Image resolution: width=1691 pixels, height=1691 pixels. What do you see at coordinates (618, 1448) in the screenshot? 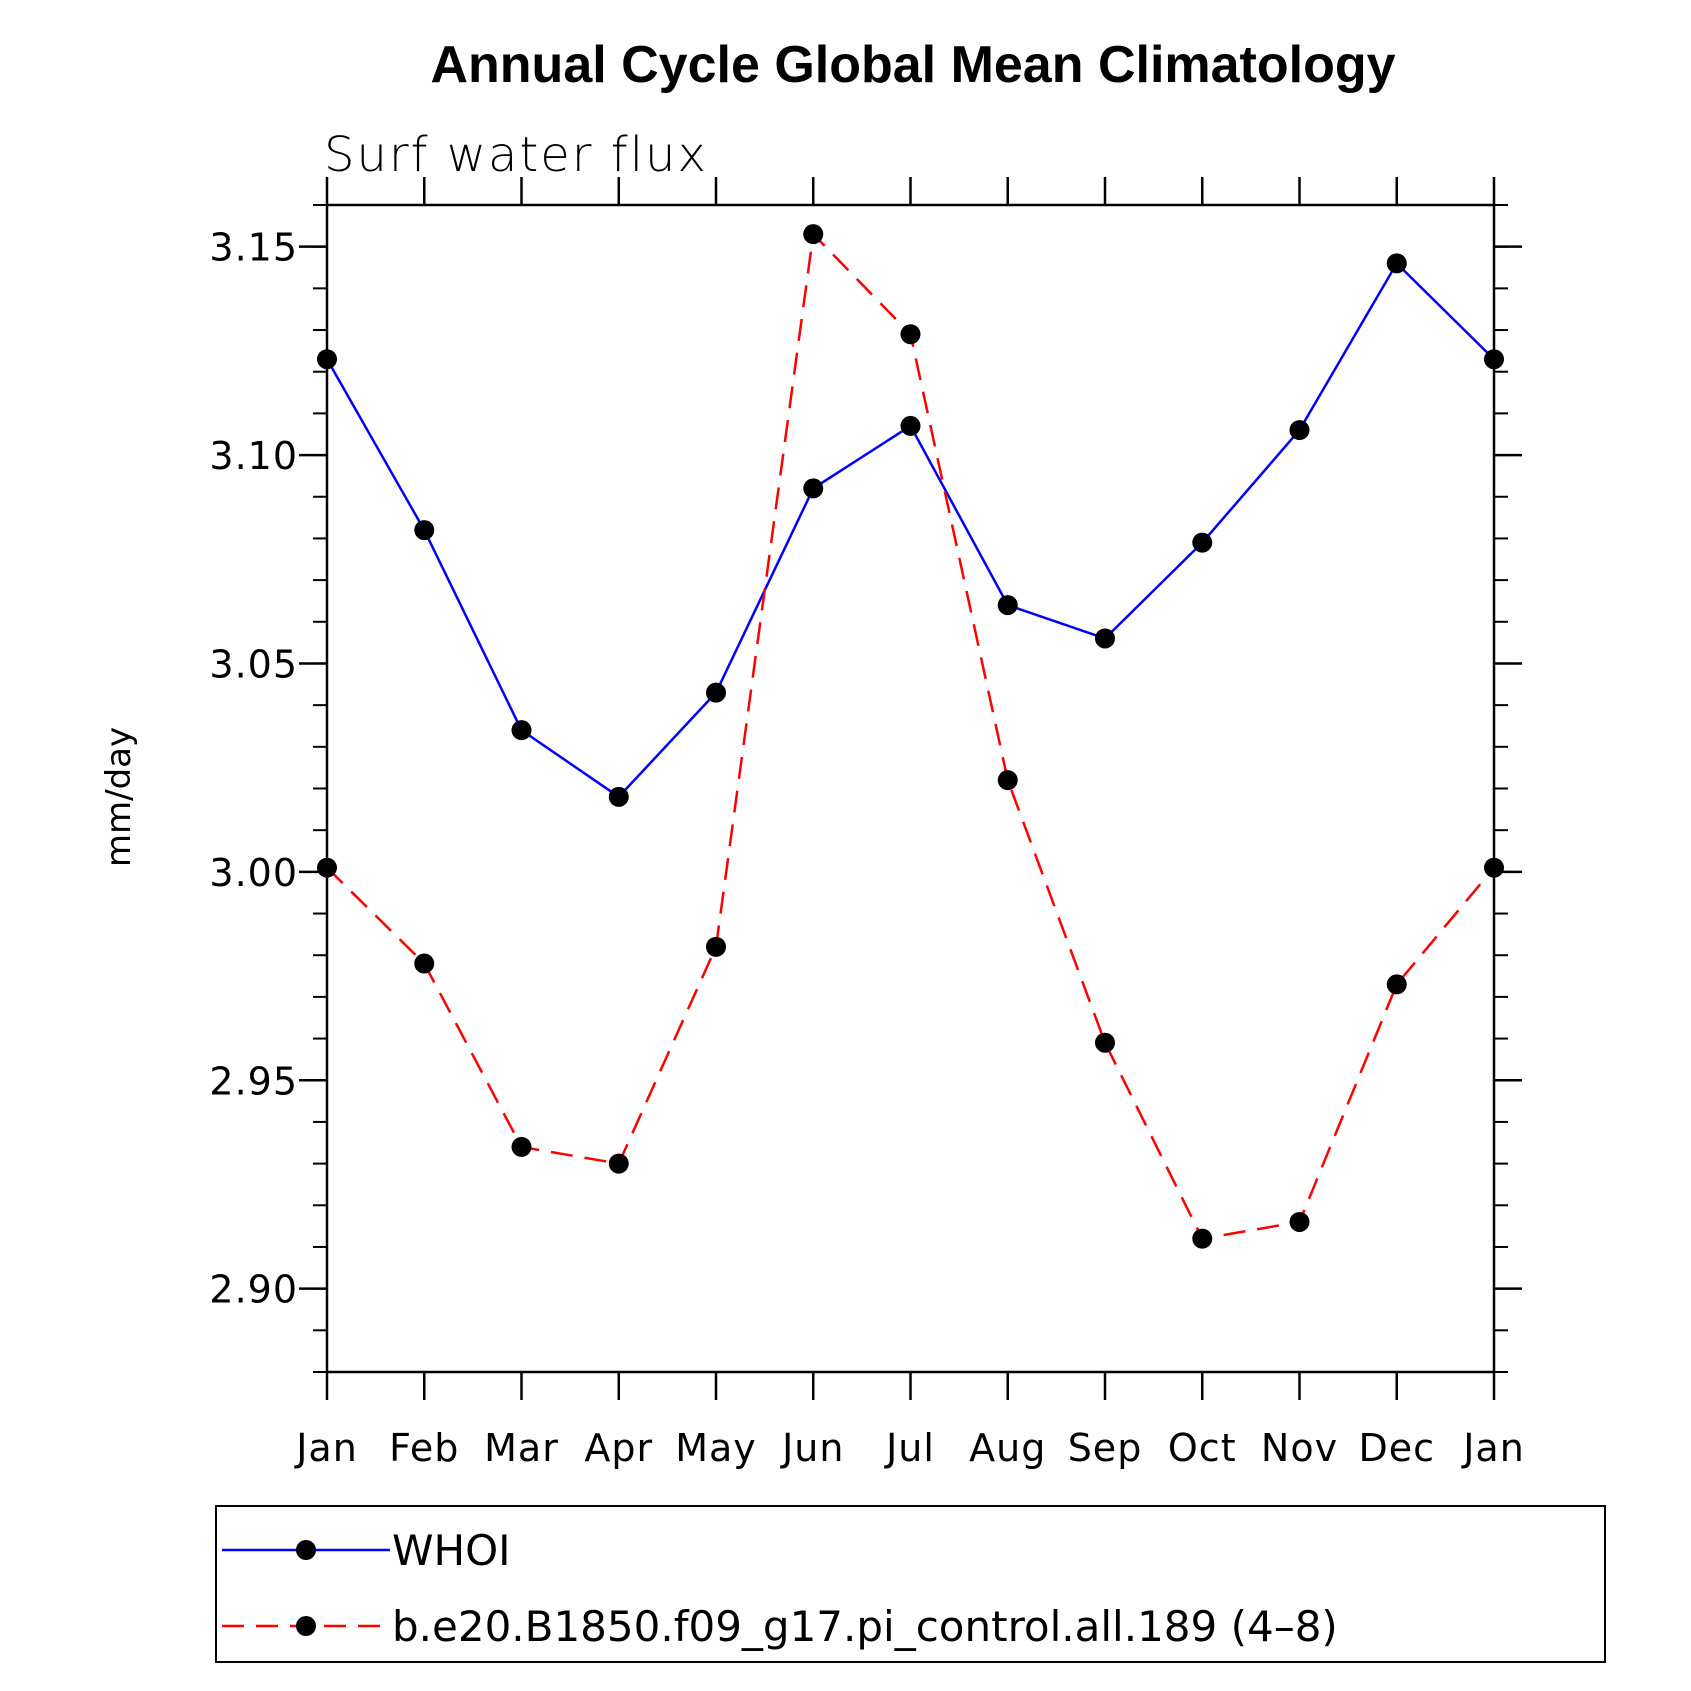
I see `x-tick-label: Apr` at bounding box center [618, 1448].